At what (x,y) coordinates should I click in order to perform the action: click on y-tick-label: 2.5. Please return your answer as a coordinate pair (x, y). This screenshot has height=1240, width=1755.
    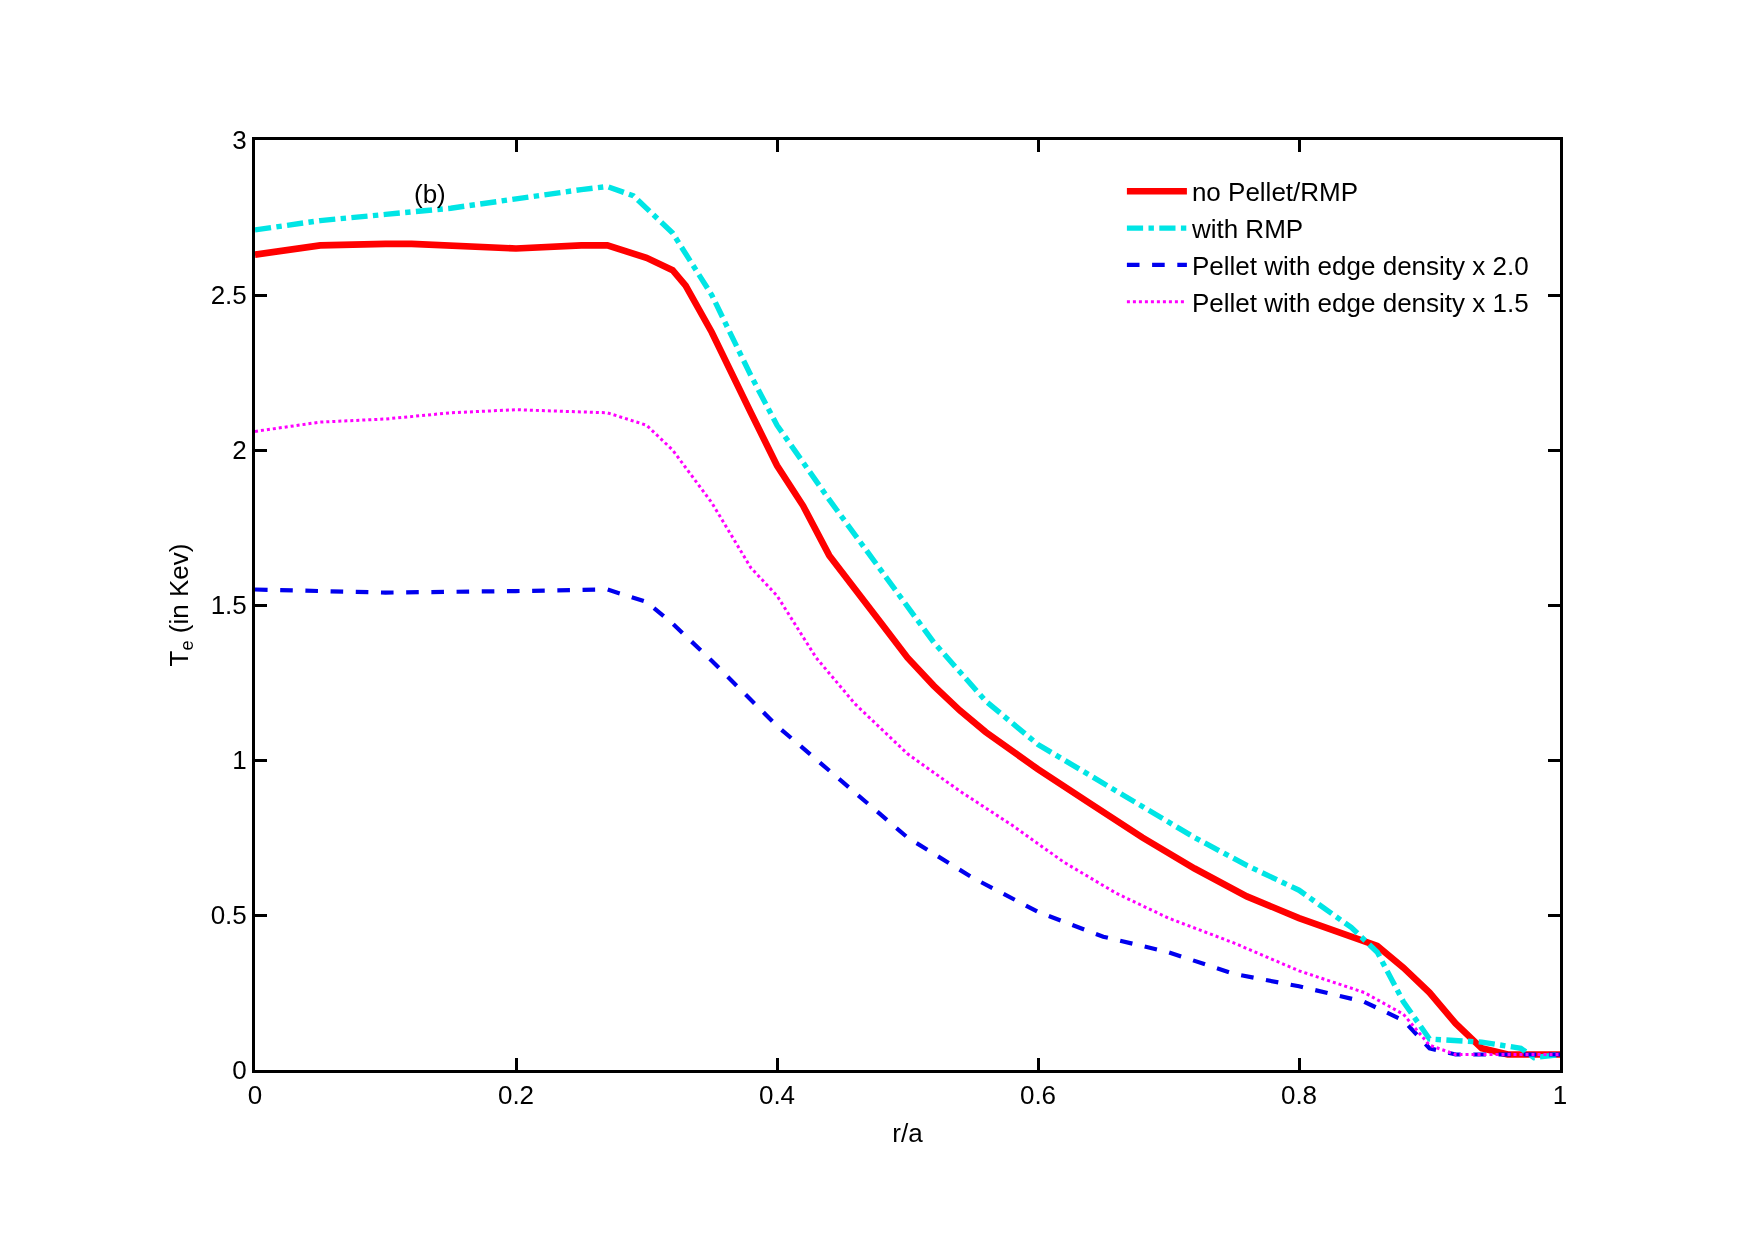
    Looking at the image, I should click on (228, 295).